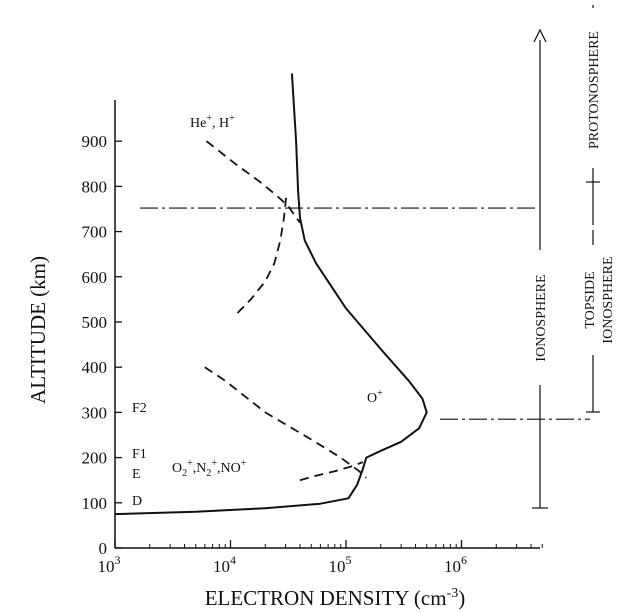  What do you see at coordinates (95, 503) in the screenshot?
I see `y-tick-label: 100` at bounding box center [95, 503].